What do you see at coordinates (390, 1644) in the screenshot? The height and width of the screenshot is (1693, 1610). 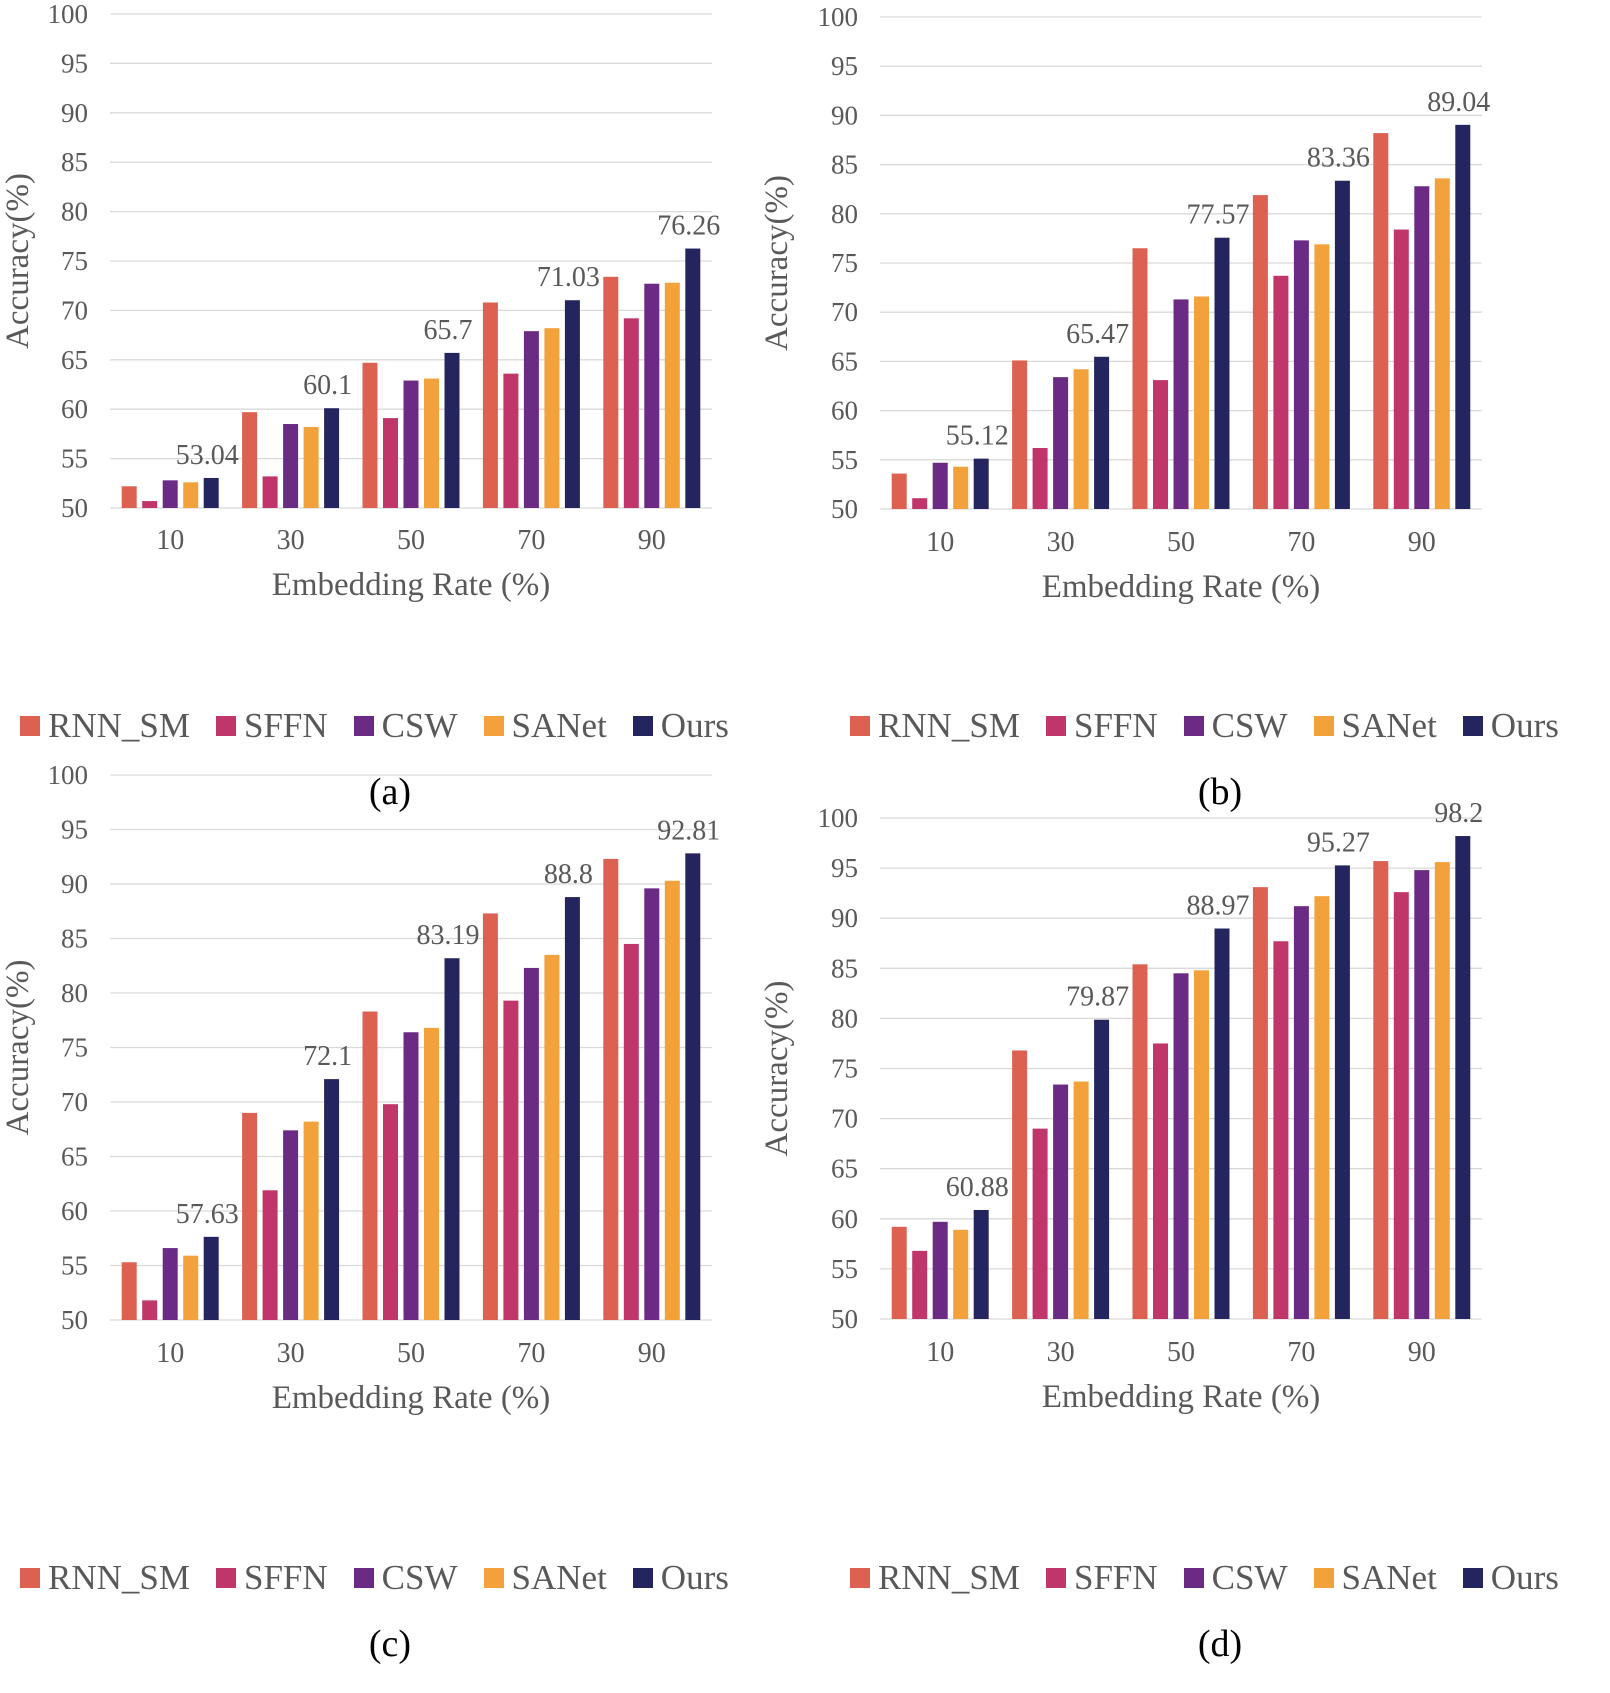 I see `caption-c: (c)` at bounding box center [390, 1644].